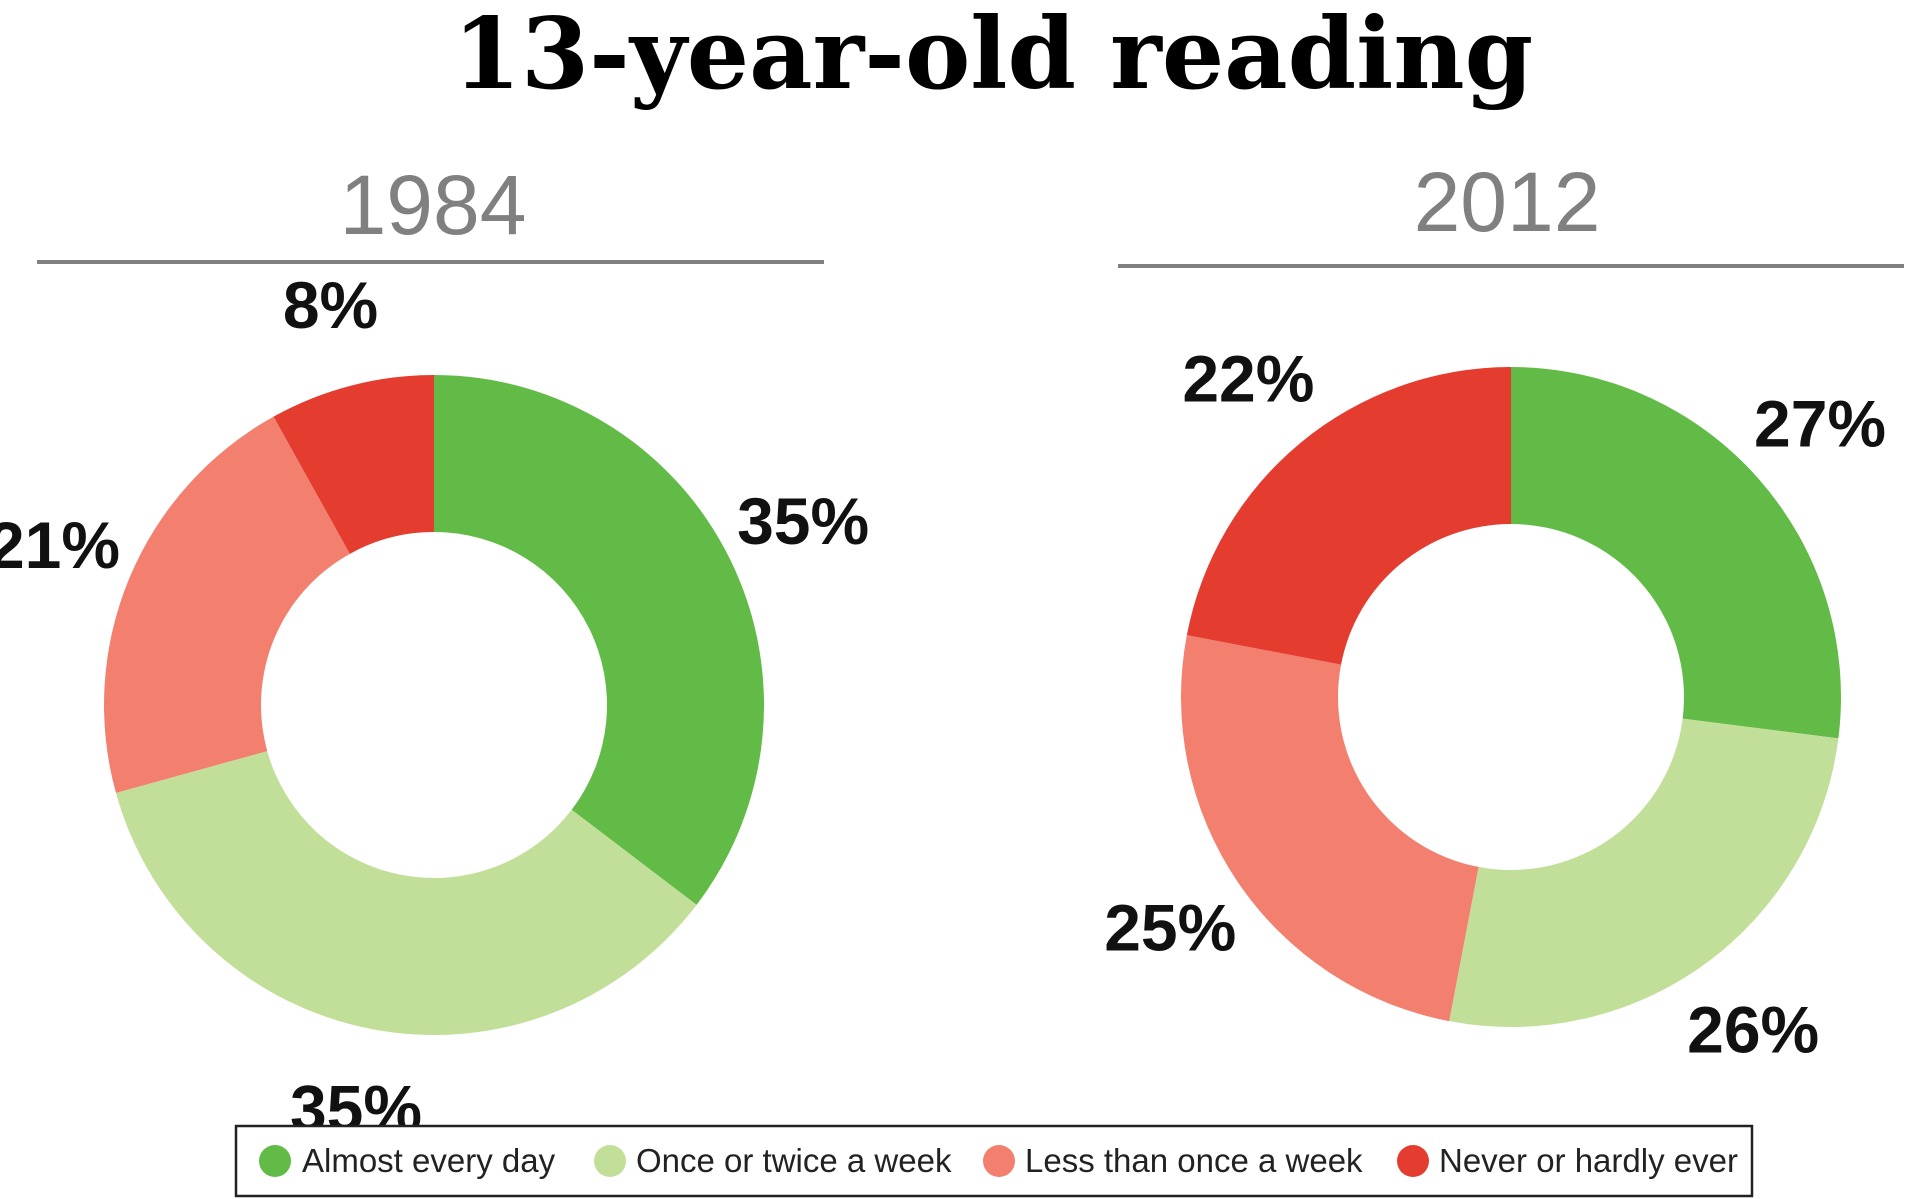  I want to click on legend-label-once-or-twice-a-week: Once or twice a week, so click(794, 1160).